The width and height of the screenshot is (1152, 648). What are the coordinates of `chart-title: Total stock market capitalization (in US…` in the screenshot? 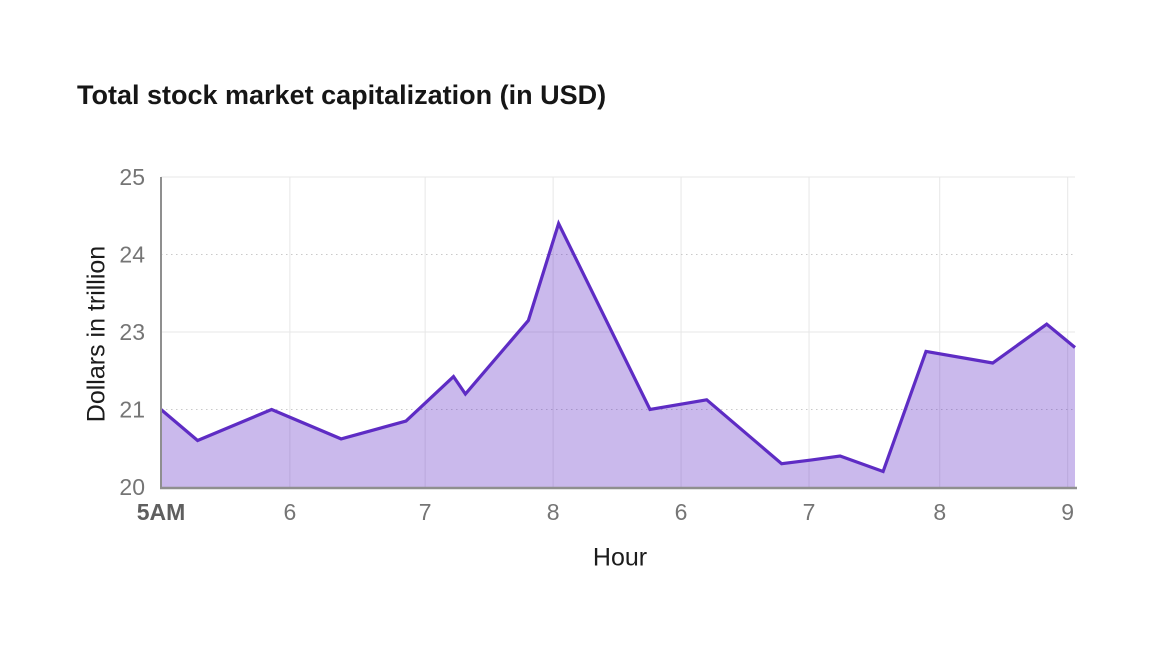 It's located at (342, 95).